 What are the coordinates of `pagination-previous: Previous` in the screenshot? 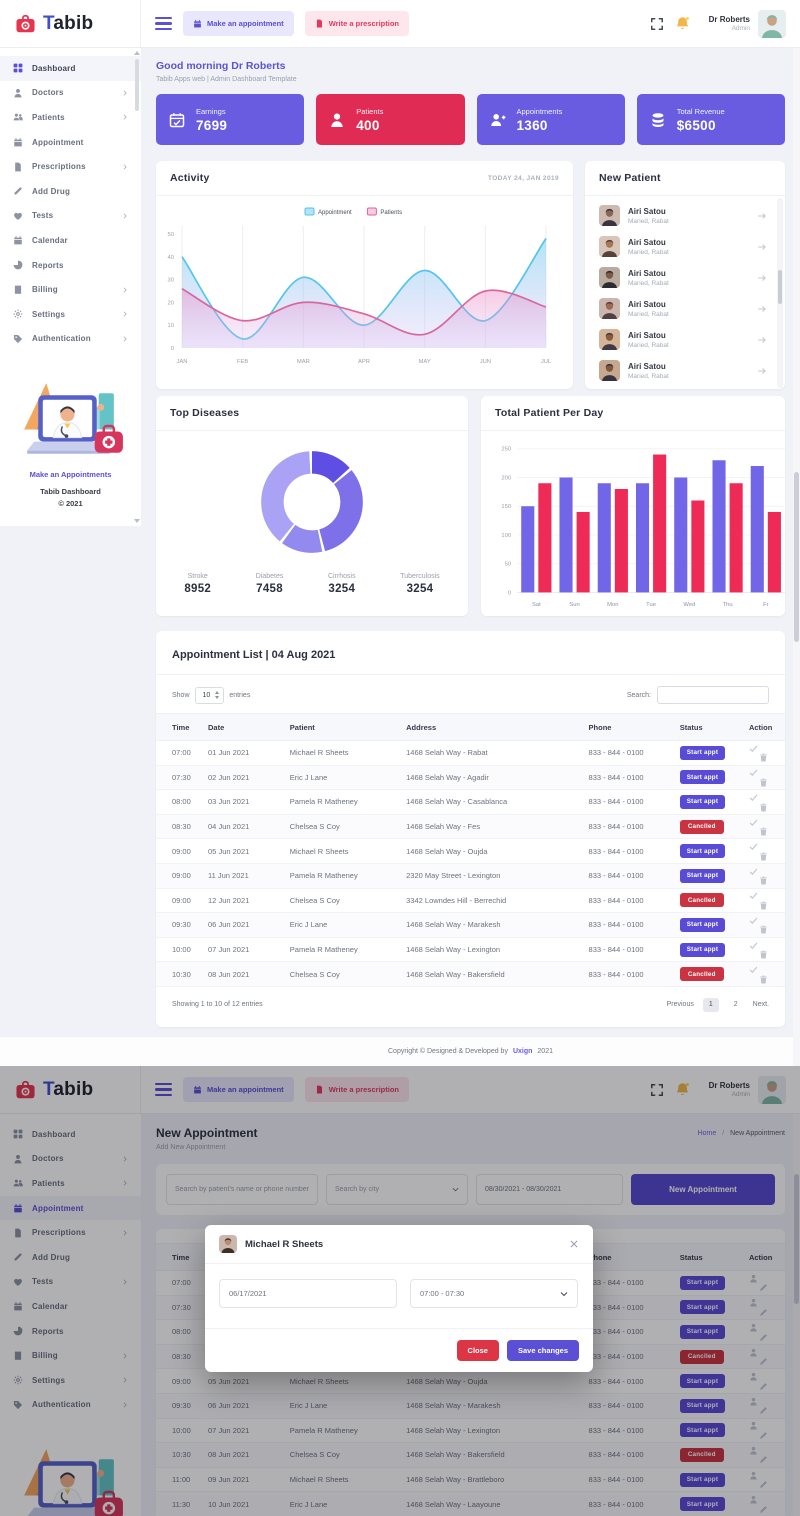 It's located at (680, 1005).